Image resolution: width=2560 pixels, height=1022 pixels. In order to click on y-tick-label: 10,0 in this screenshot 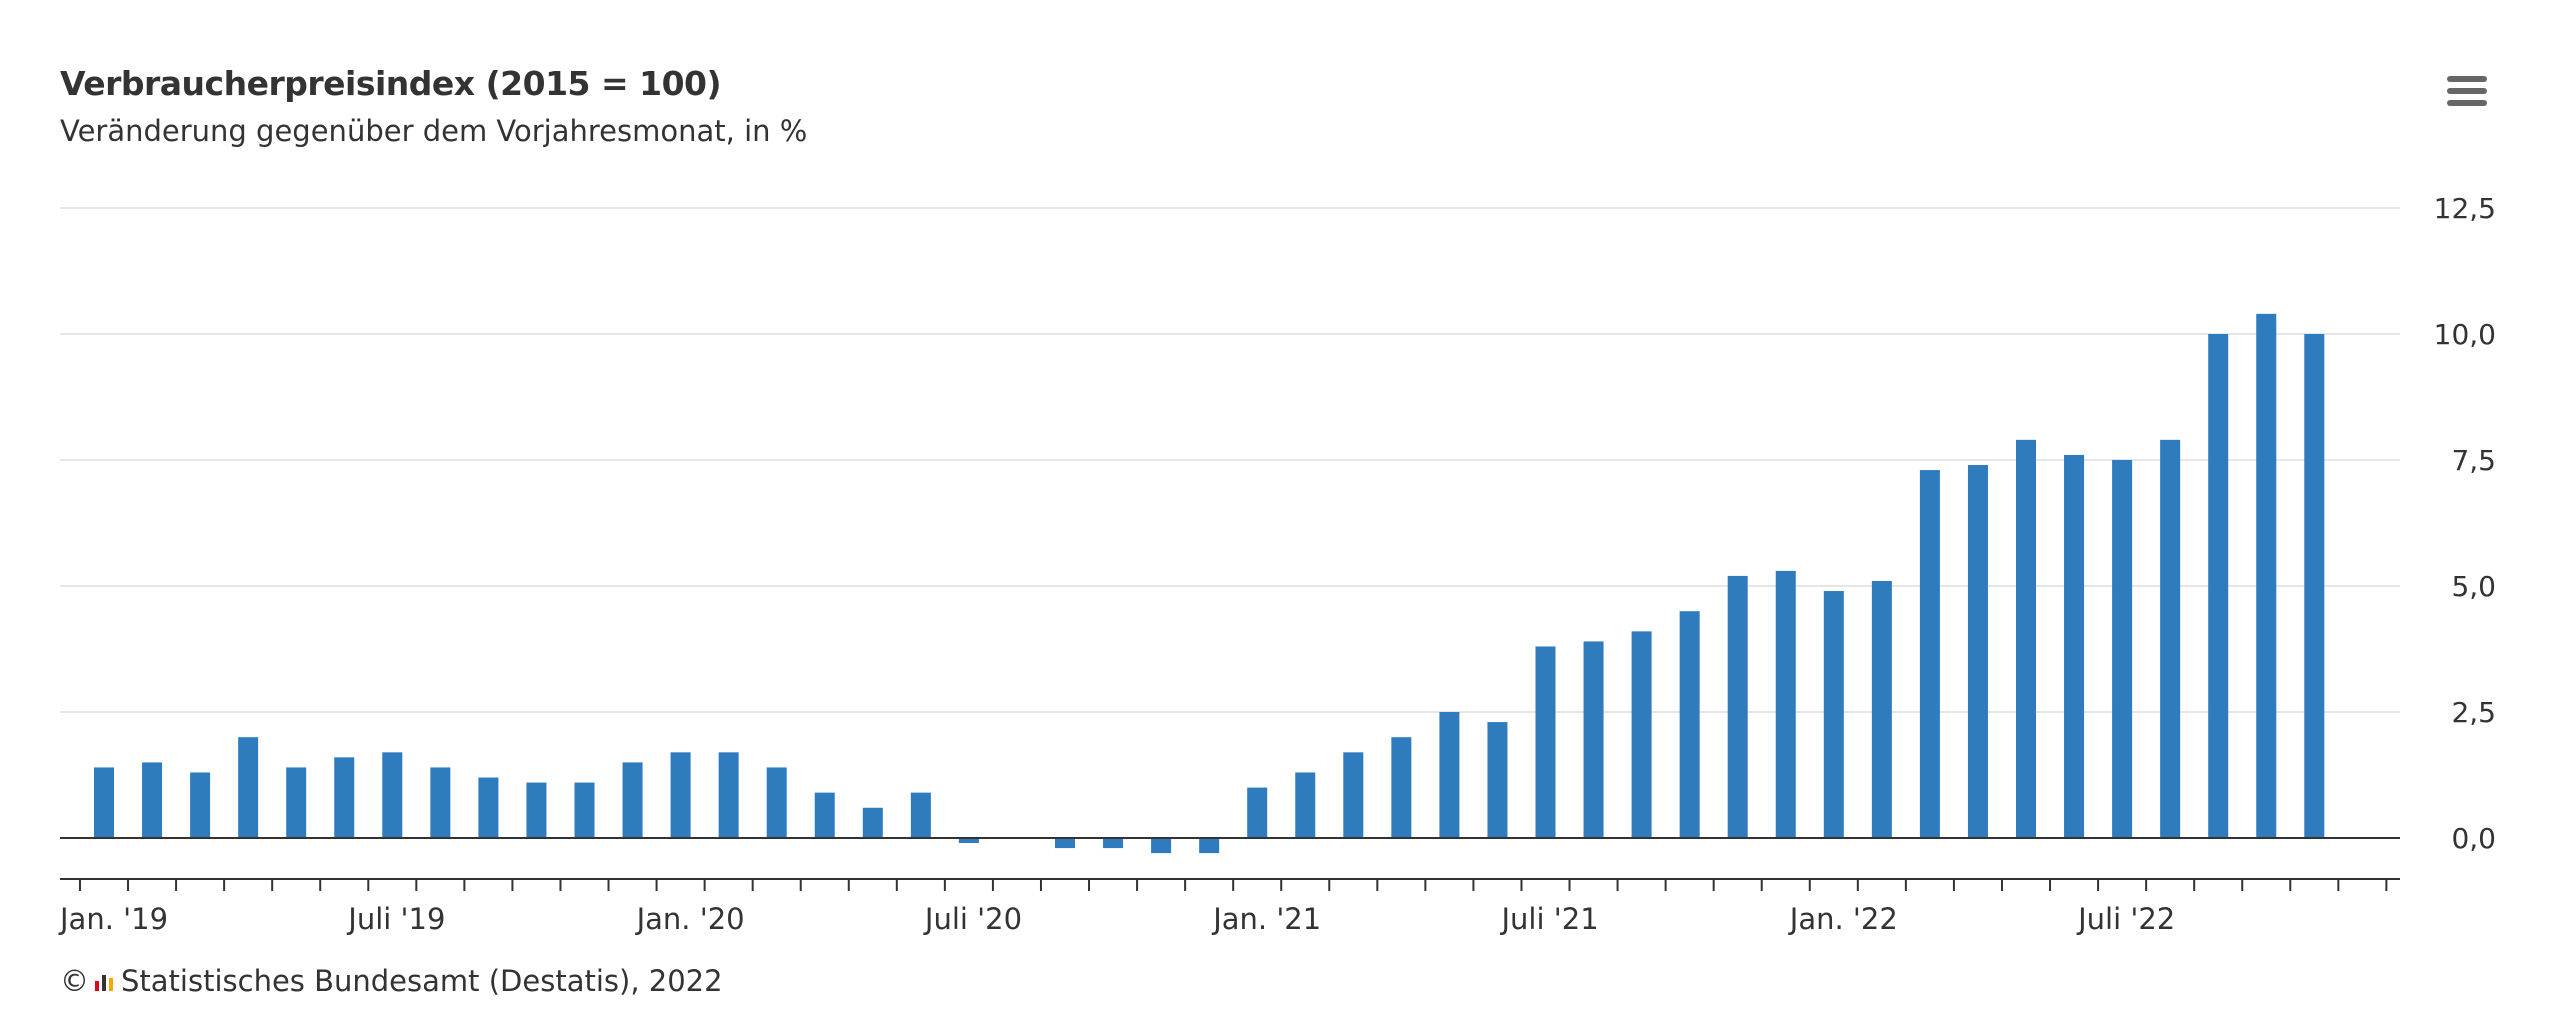, I will do `click(2465, 334)`.